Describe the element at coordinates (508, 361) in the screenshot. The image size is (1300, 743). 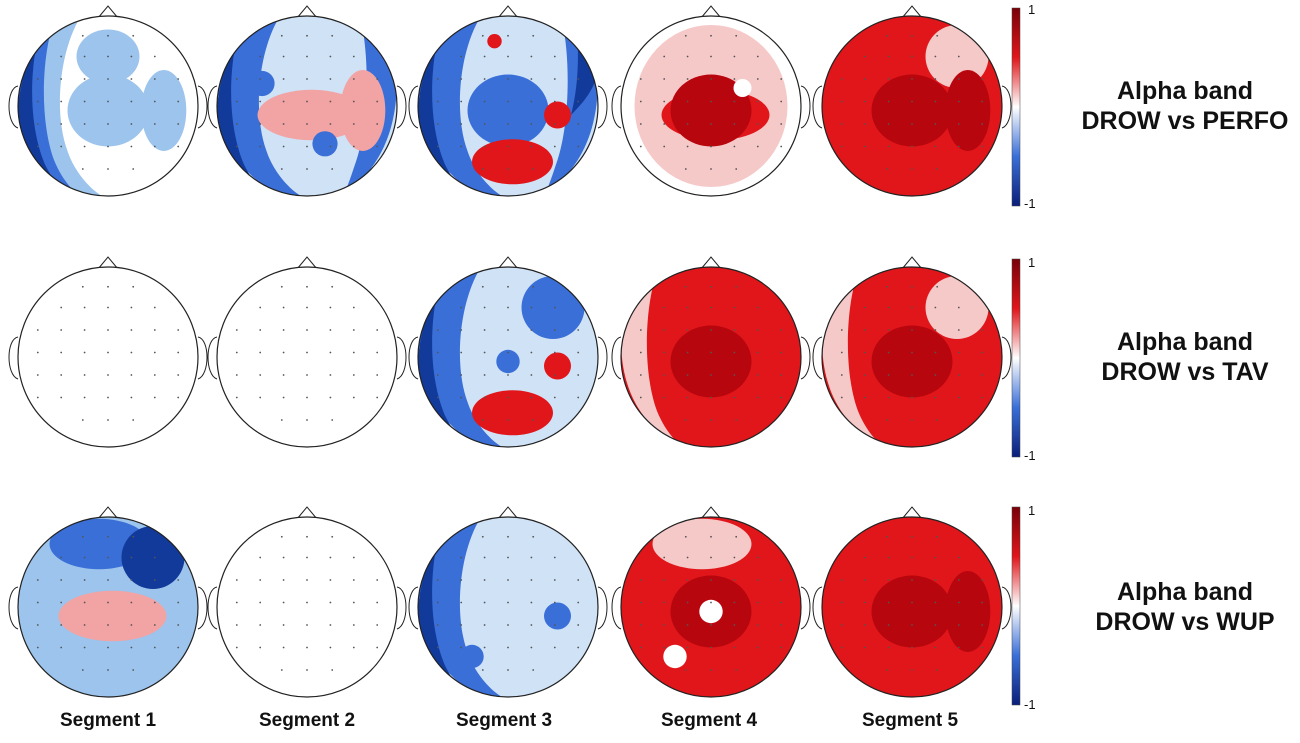
I see `topomap-spot` at that location.